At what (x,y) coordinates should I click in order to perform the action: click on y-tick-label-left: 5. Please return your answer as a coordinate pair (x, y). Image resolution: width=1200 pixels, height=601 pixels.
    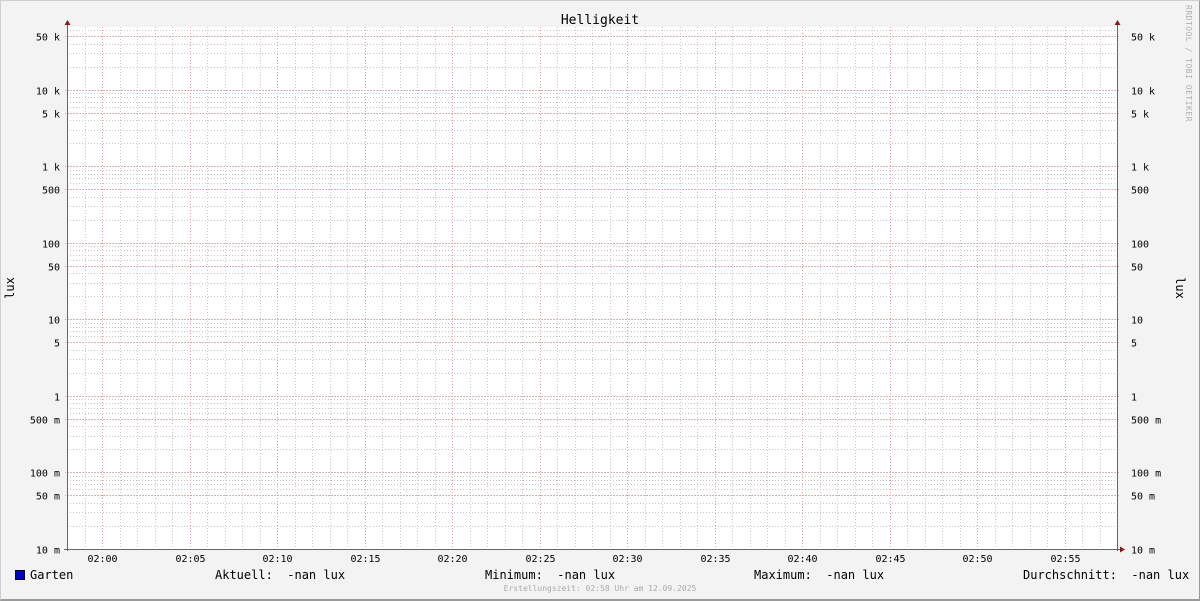
    Looking at the image, I should click on (57, 344).